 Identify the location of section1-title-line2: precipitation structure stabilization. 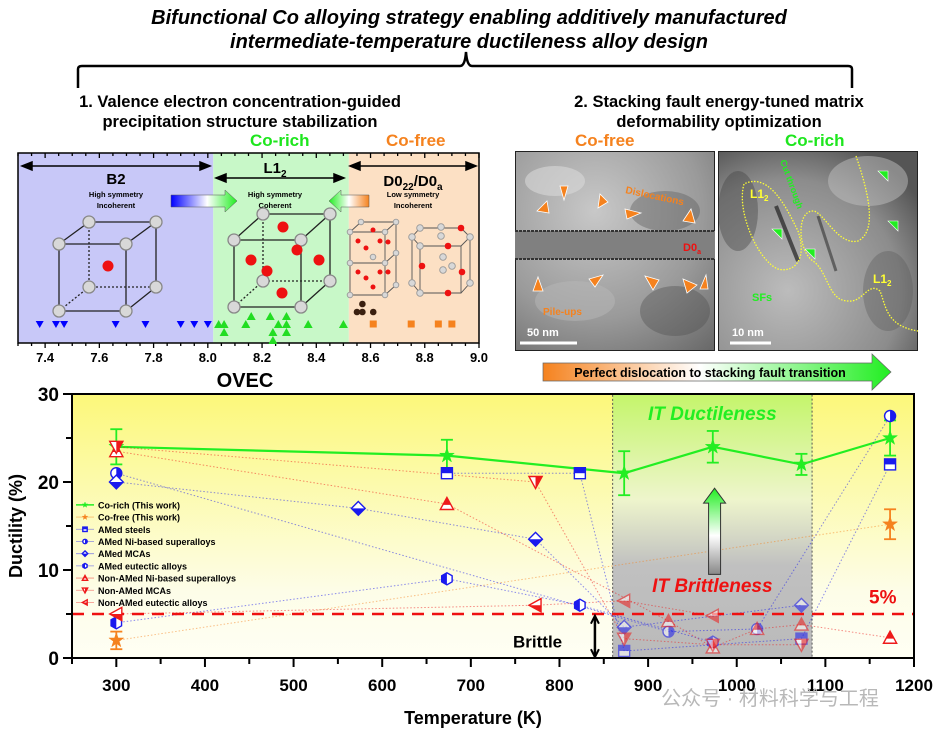
(240, 122).